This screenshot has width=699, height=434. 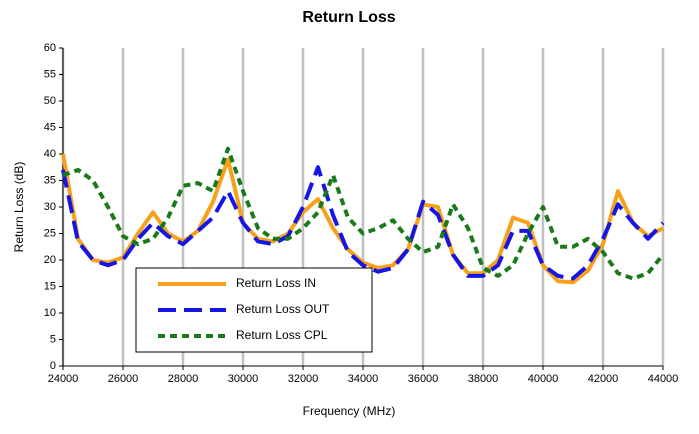 I want to click on x-tick-label: 30000, so click(x=243, y=379).